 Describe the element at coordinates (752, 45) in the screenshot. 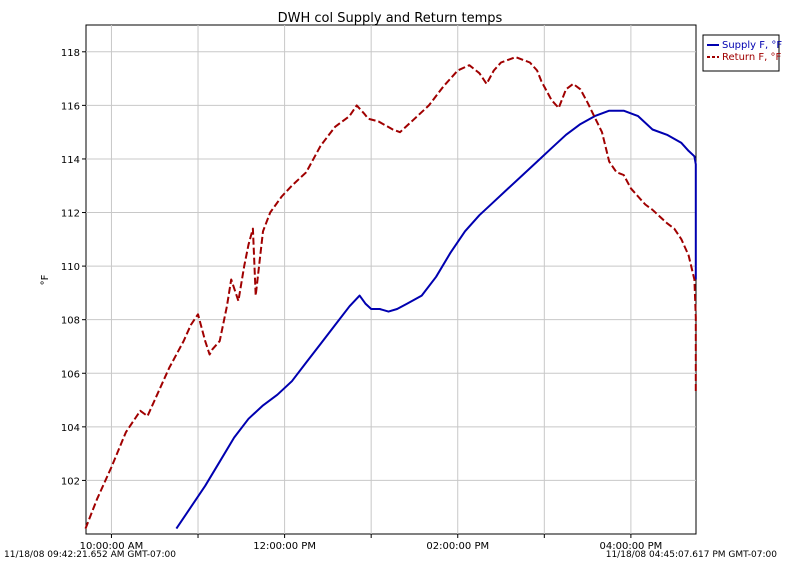

I see `legend-label: Supply F, °F` at that location.